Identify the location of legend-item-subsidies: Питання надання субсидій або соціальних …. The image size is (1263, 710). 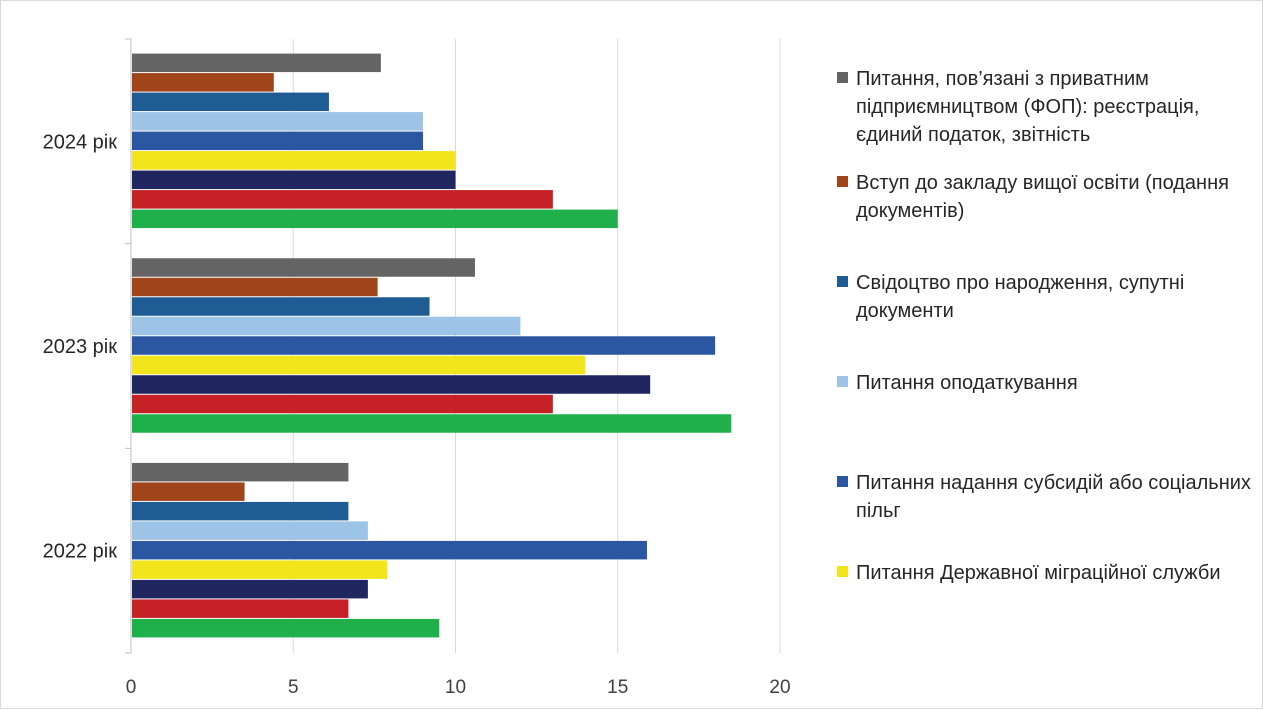
(1044, 497).